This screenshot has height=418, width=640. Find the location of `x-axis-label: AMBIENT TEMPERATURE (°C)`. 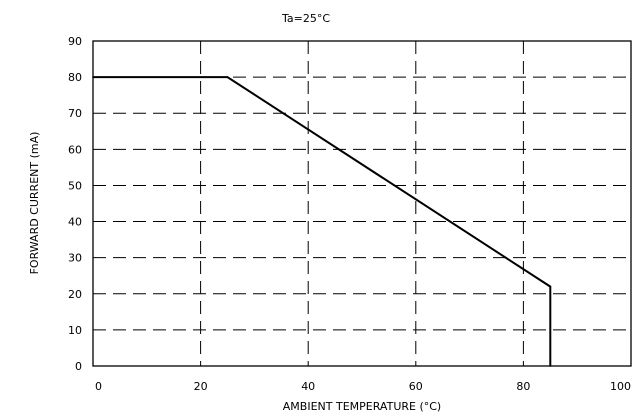

x-axis-label: AMBIENT TEMPERATURE (°C) is located at coordinates (362, 406).